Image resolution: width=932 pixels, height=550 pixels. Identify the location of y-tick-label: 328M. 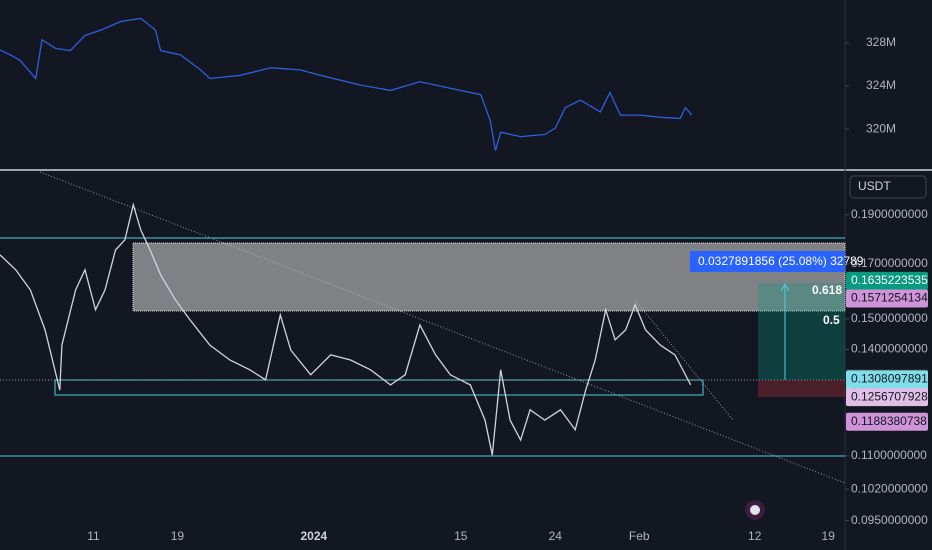
(881, 42).